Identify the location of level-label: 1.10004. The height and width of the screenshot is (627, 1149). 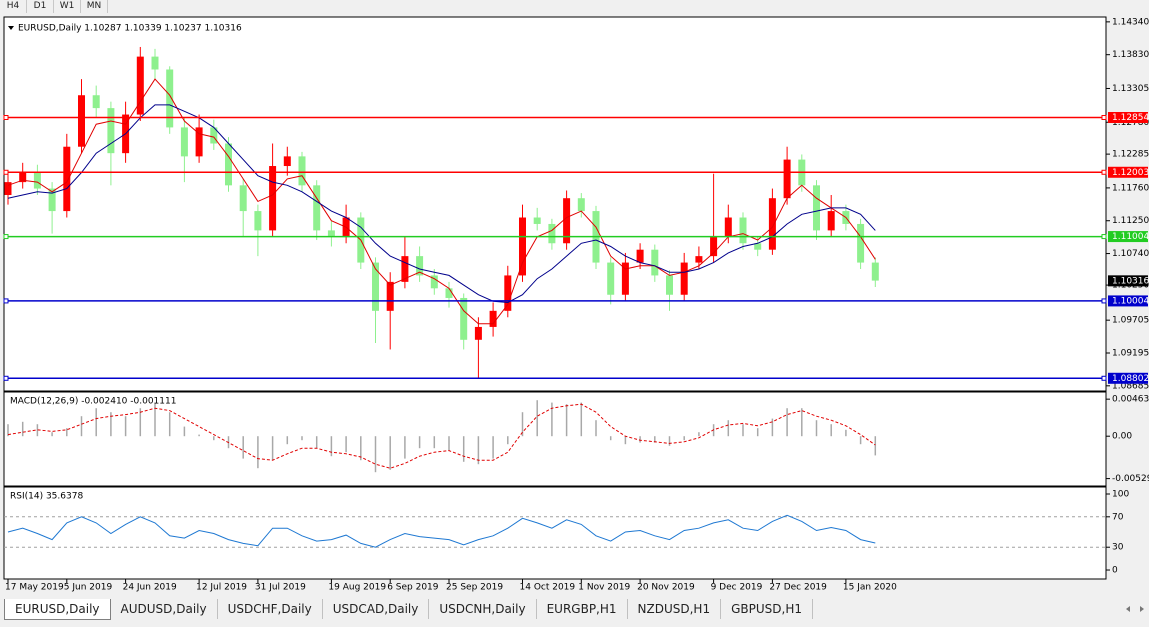
(1130, 301).